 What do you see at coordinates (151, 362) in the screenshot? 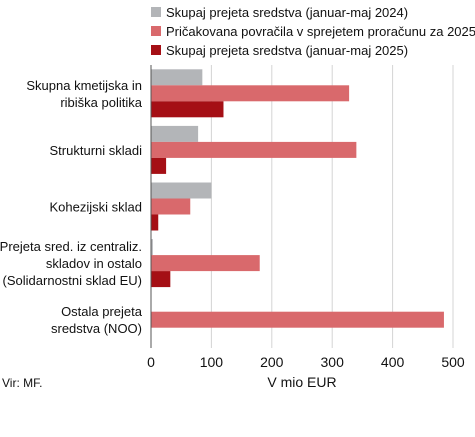
I see `x-tick-label: 0` at bounding box center [151, 362].